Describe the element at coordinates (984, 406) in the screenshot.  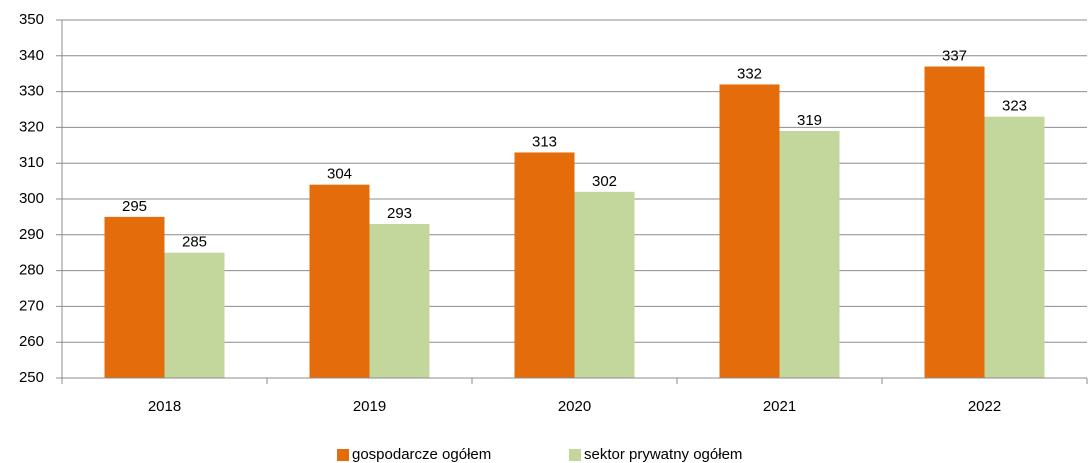
I see `x-tick-label: 2022` at that location.